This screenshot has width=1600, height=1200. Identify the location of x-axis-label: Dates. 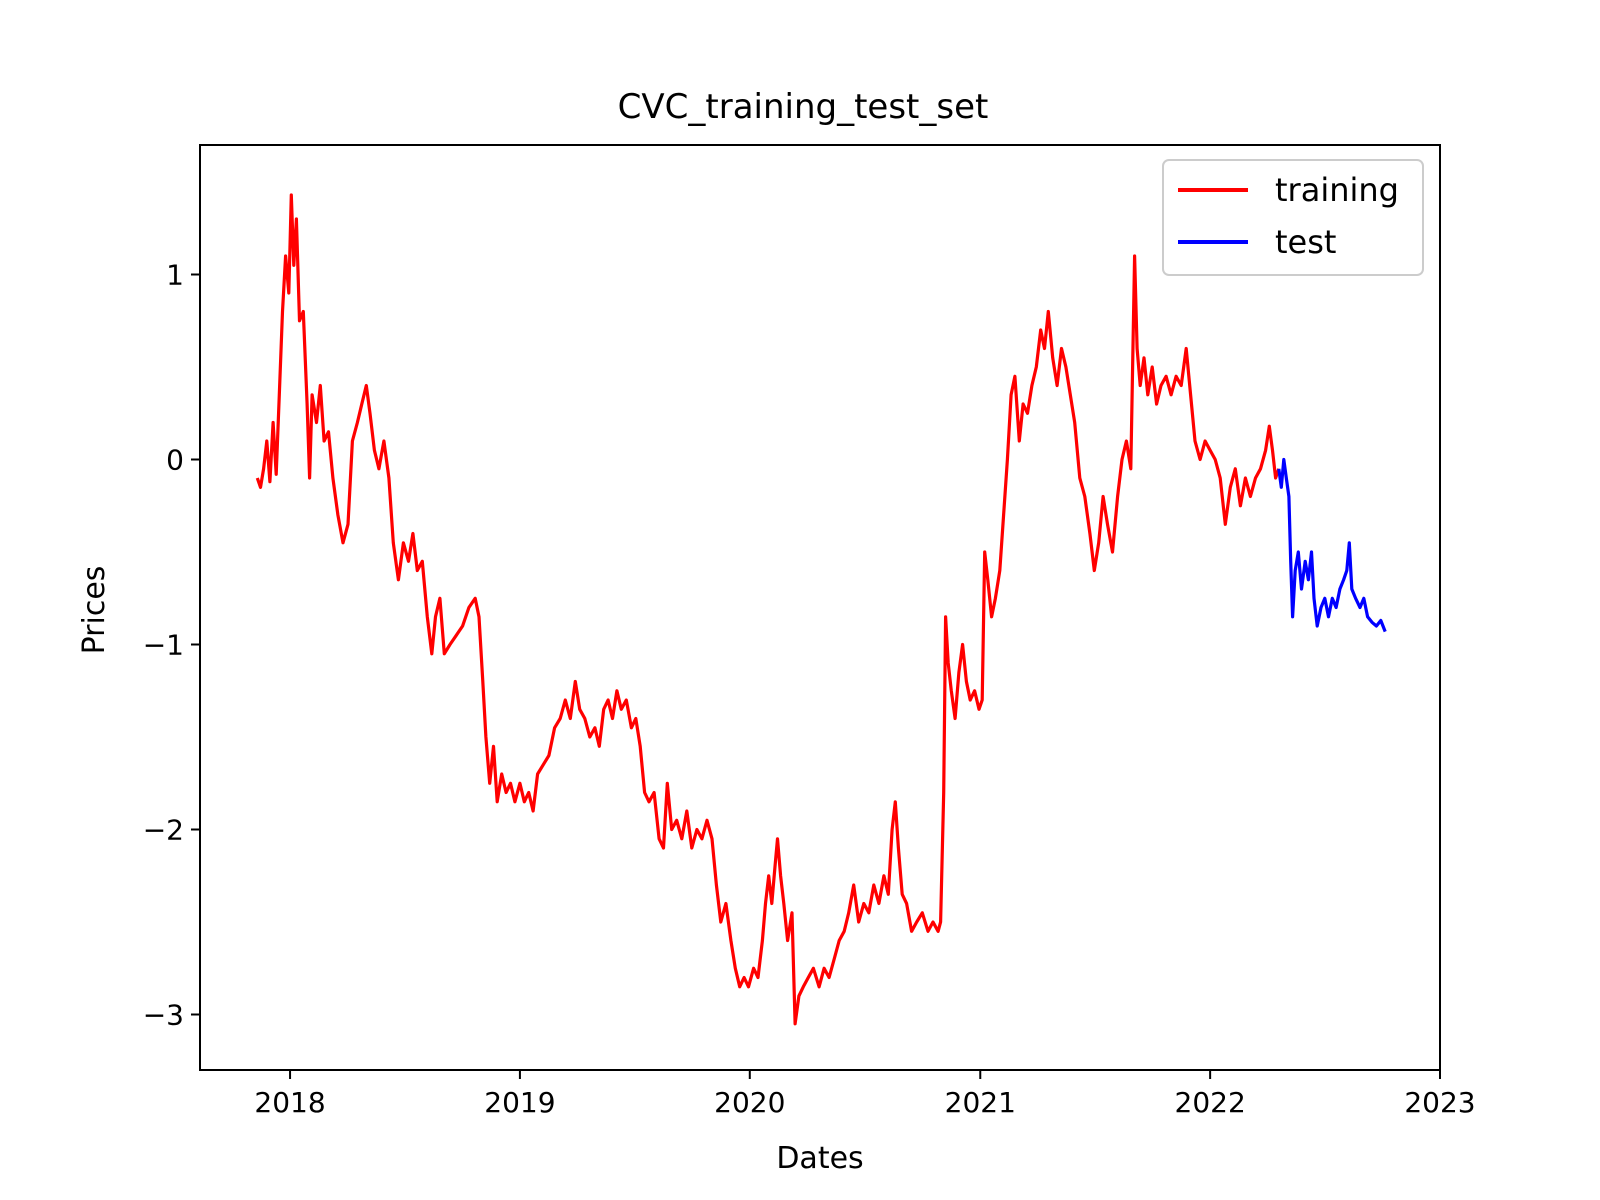
(819, 1158).